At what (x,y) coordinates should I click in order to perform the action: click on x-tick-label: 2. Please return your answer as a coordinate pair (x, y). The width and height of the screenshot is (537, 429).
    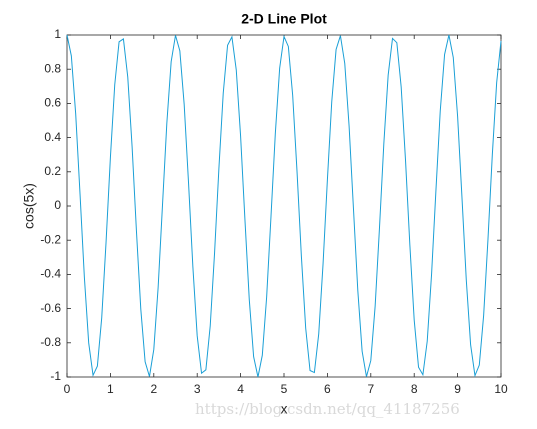
    Looking at the image, I should click on (153, 389).